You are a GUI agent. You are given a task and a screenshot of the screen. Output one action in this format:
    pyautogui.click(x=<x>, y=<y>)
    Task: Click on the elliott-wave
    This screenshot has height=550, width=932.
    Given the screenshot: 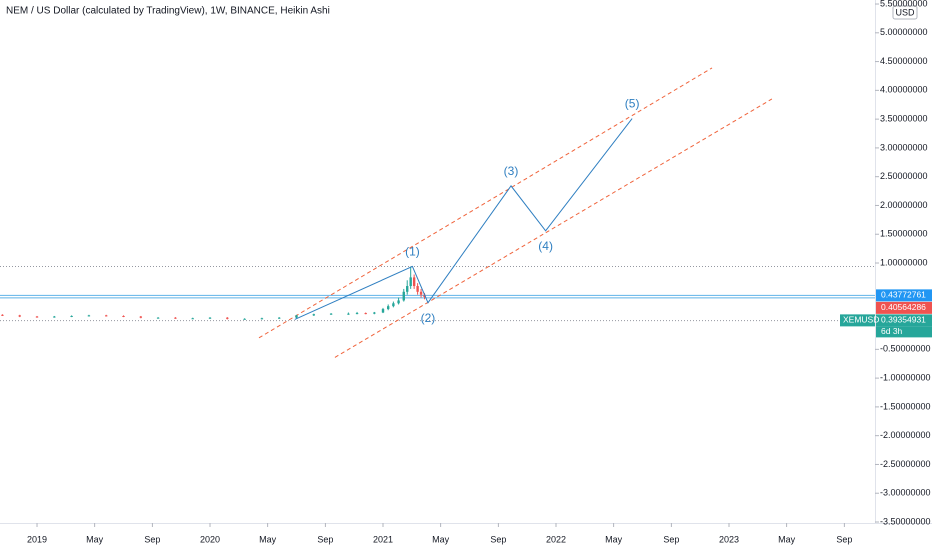 What is the action you would take?
    pyautogui.click(x=463, y=219)
    